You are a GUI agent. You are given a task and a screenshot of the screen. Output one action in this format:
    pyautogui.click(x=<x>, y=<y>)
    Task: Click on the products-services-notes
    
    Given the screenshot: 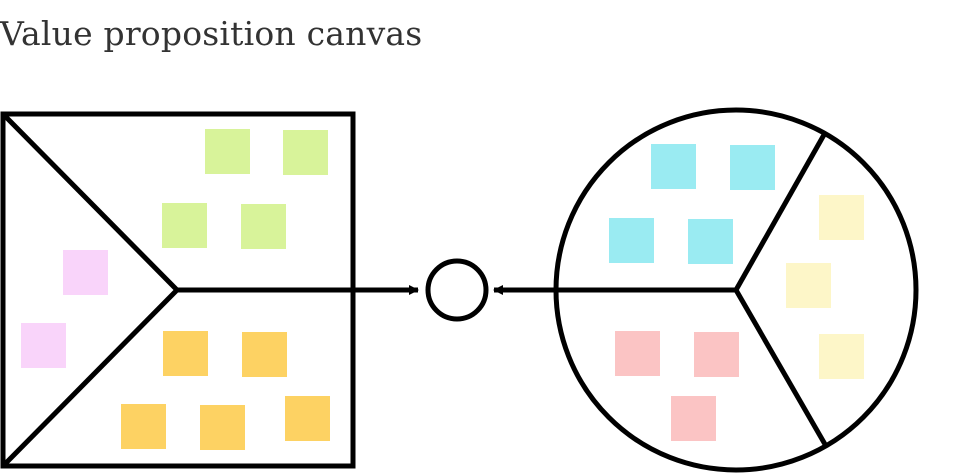 What is the action you would take?
    pyautogui.click(x=64, y=309)
    